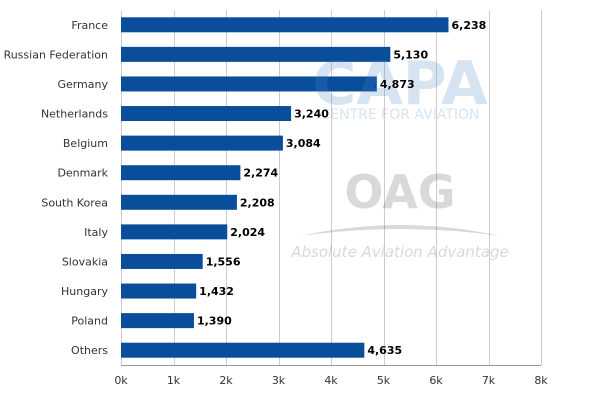  Describe the element at coordinates (121, 380) in the screenshot. I see `x-tick-label: 0k` at that location.